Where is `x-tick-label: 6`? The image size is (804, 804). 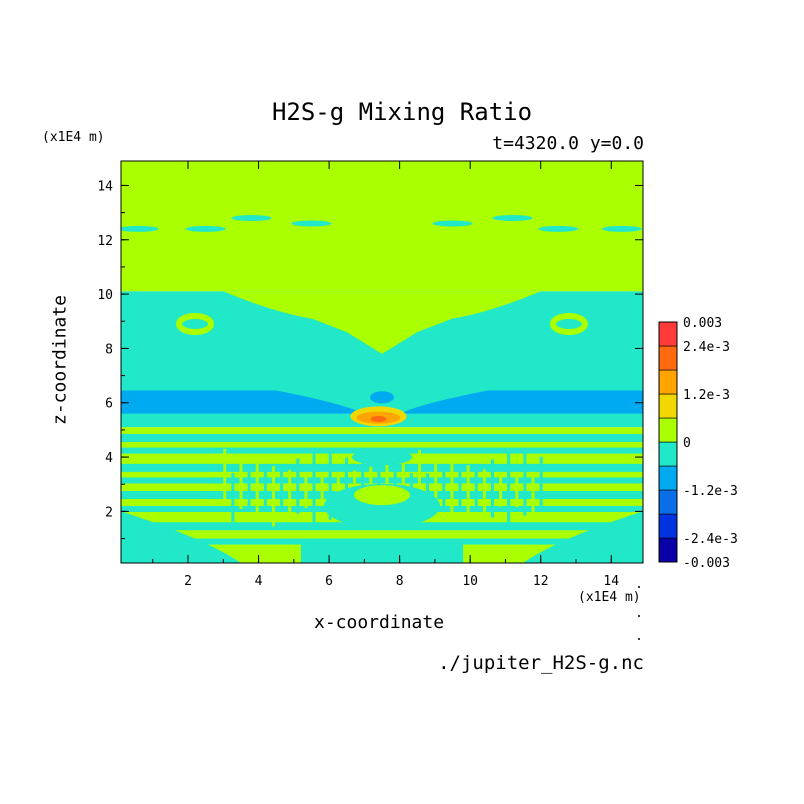 x-tick-label: 6 is located at coordinates (329, 581).